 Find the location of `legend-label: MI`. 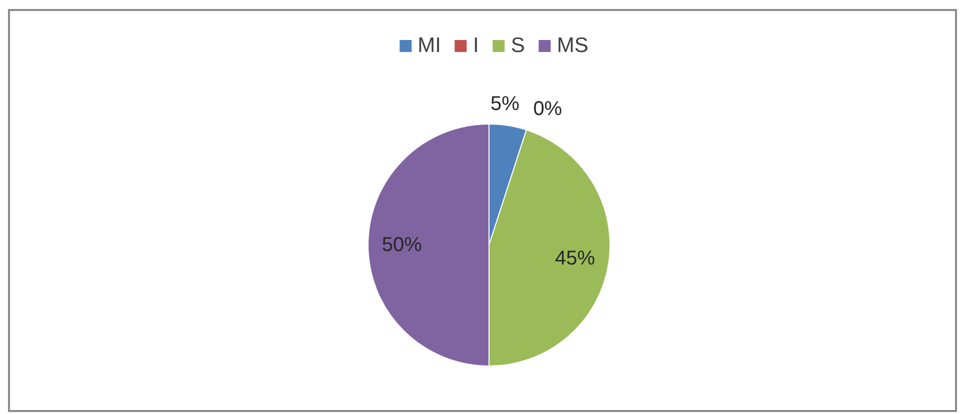

legend-label: MI is located at coordinates (429, 46).